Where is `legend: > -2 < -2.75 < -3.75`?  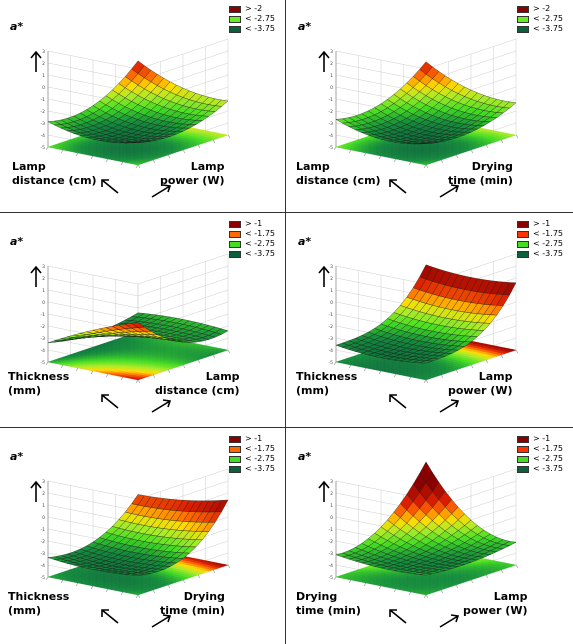 legend: > -2 < -2.75 < -3.75 is located at coordinates (252, 19).